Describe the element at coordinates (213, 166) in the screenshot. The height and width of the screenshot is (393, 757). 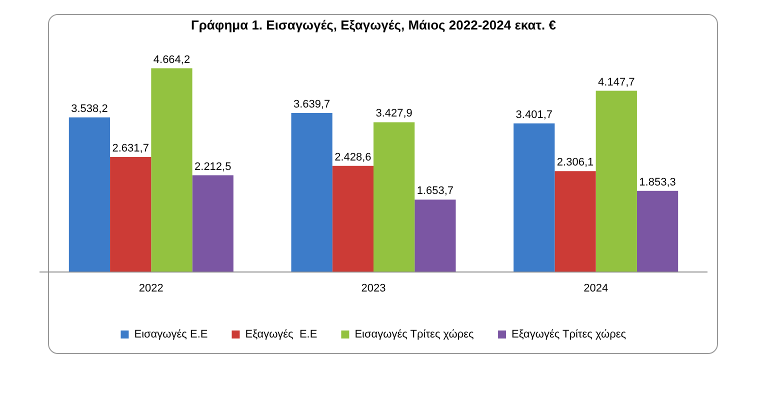
I see `data-label: 2.212,5` at that location.